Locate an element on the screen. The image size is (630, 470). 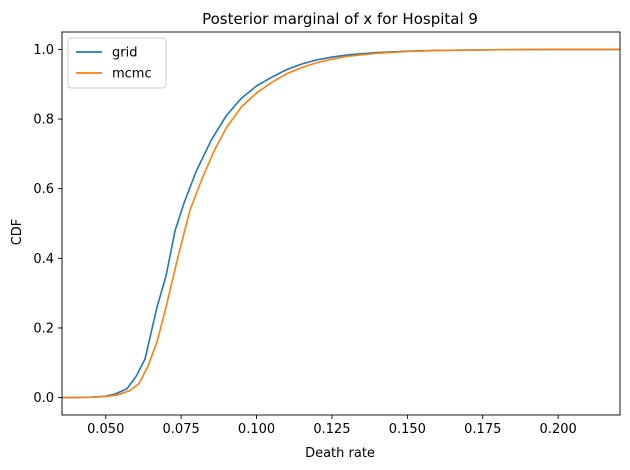
legend: grid mcmc is located at coordinates (117, 63).